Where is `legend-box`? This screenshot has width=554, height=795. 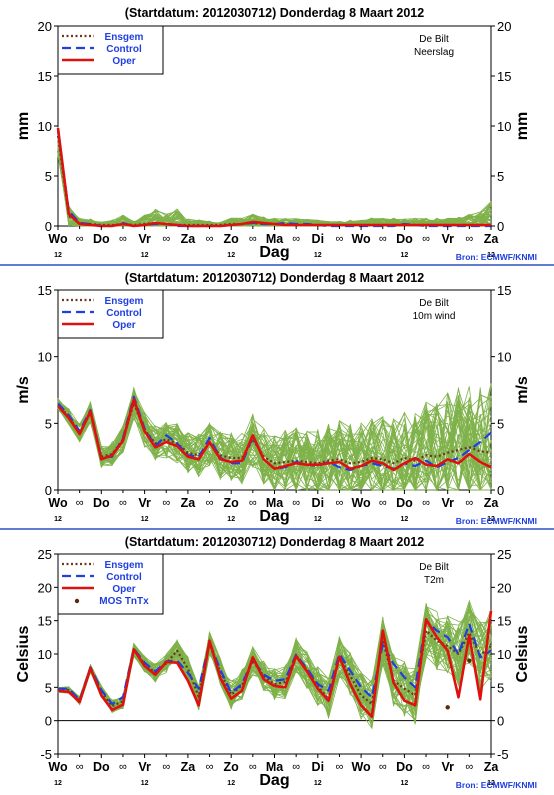 legend-box is located at coordinates (110, 50).